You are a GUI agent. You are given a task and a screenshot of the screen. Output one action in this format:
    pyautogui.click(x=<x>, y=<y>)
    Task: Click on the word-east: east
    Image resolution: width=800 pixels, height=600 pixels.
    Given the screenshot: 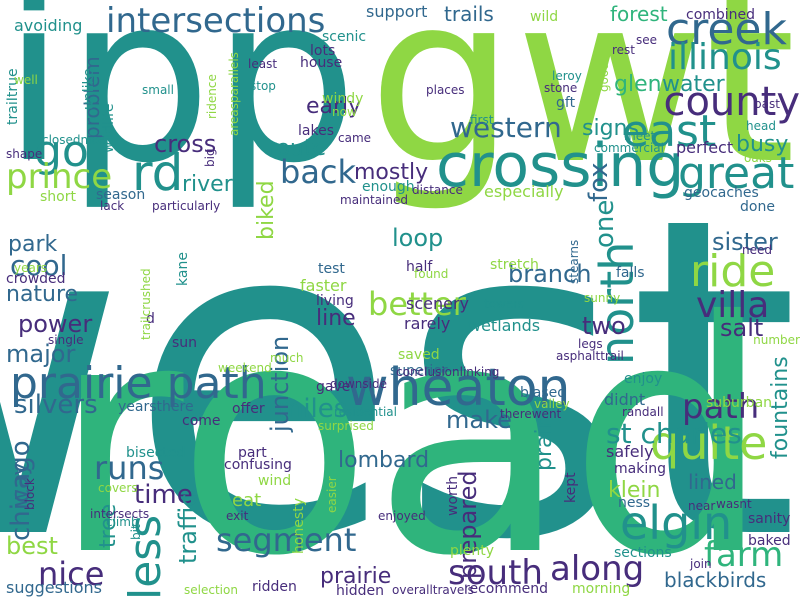 What is the action you would take?
    pyautogui.click(x=669, y=131)
    